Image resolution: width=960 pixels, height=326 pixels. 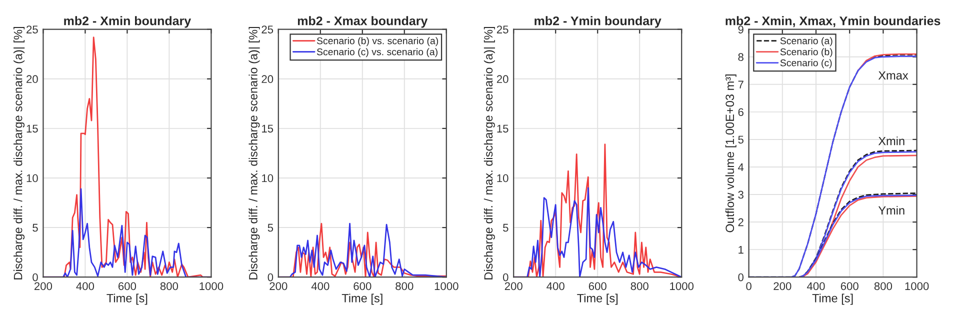 I want to click on y-axis-title: Outflow volume [1.00E+03 m³], so click(x=730, y=153).